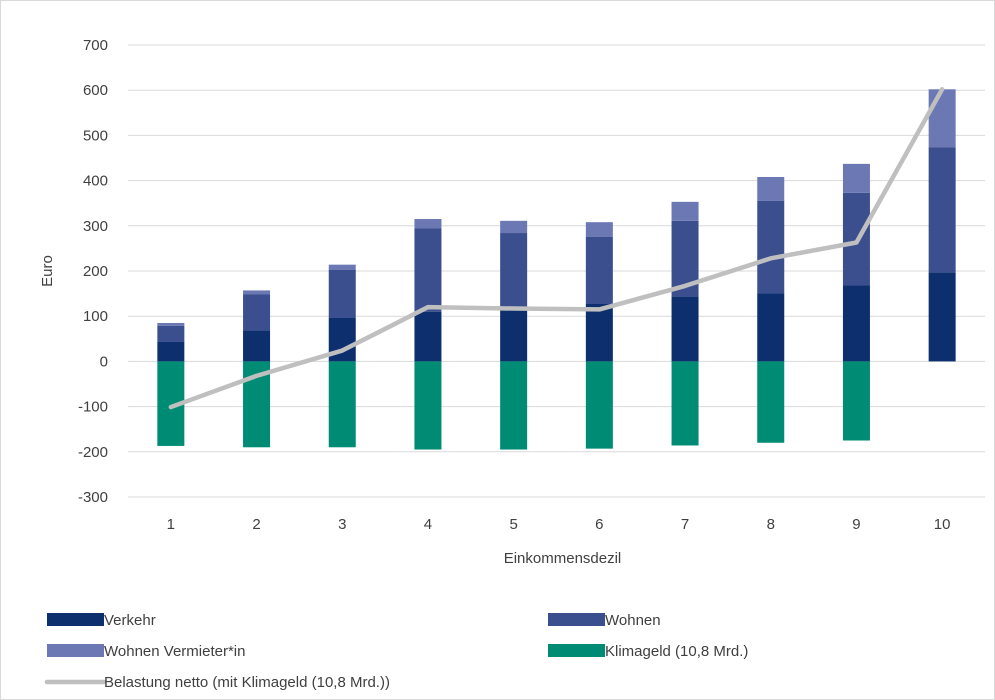  I want to click on legend-item: Klimageld (10,8 Mrd.), so click(648, 651).